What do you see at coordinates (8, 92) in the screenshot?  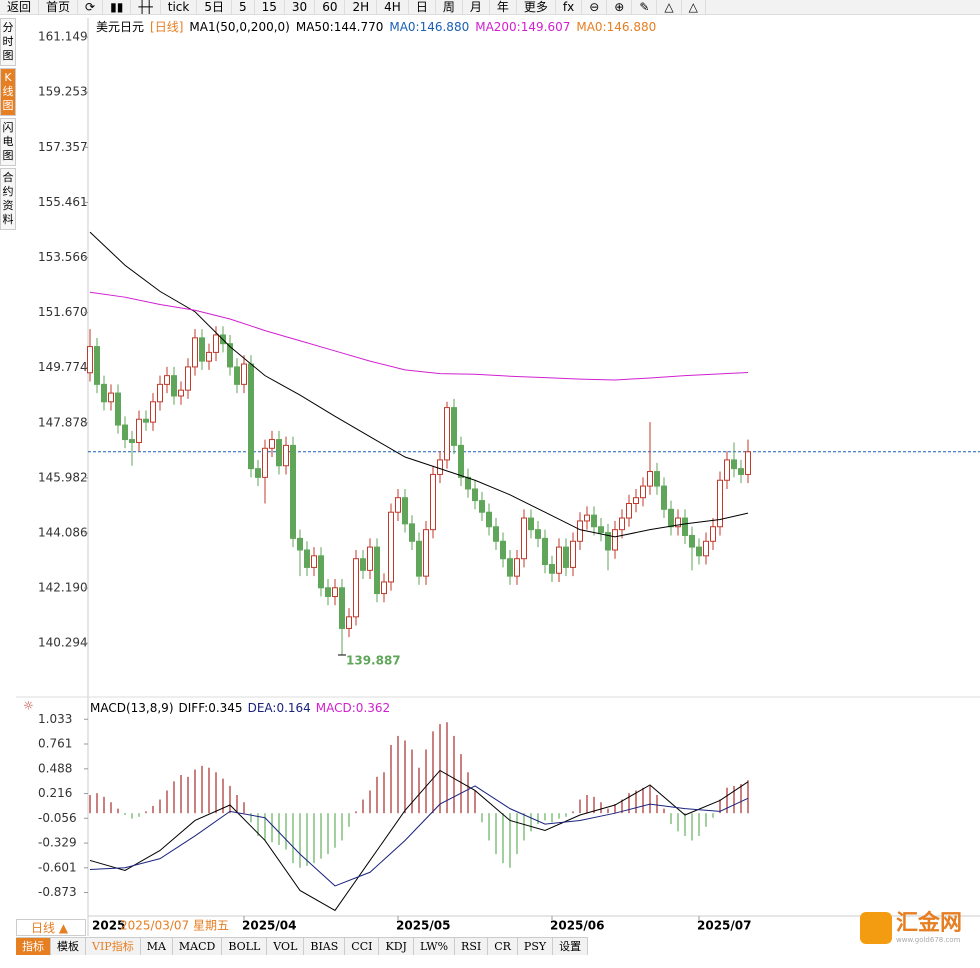 I see `side-tab: K线图` at bounding box center [8, 92].